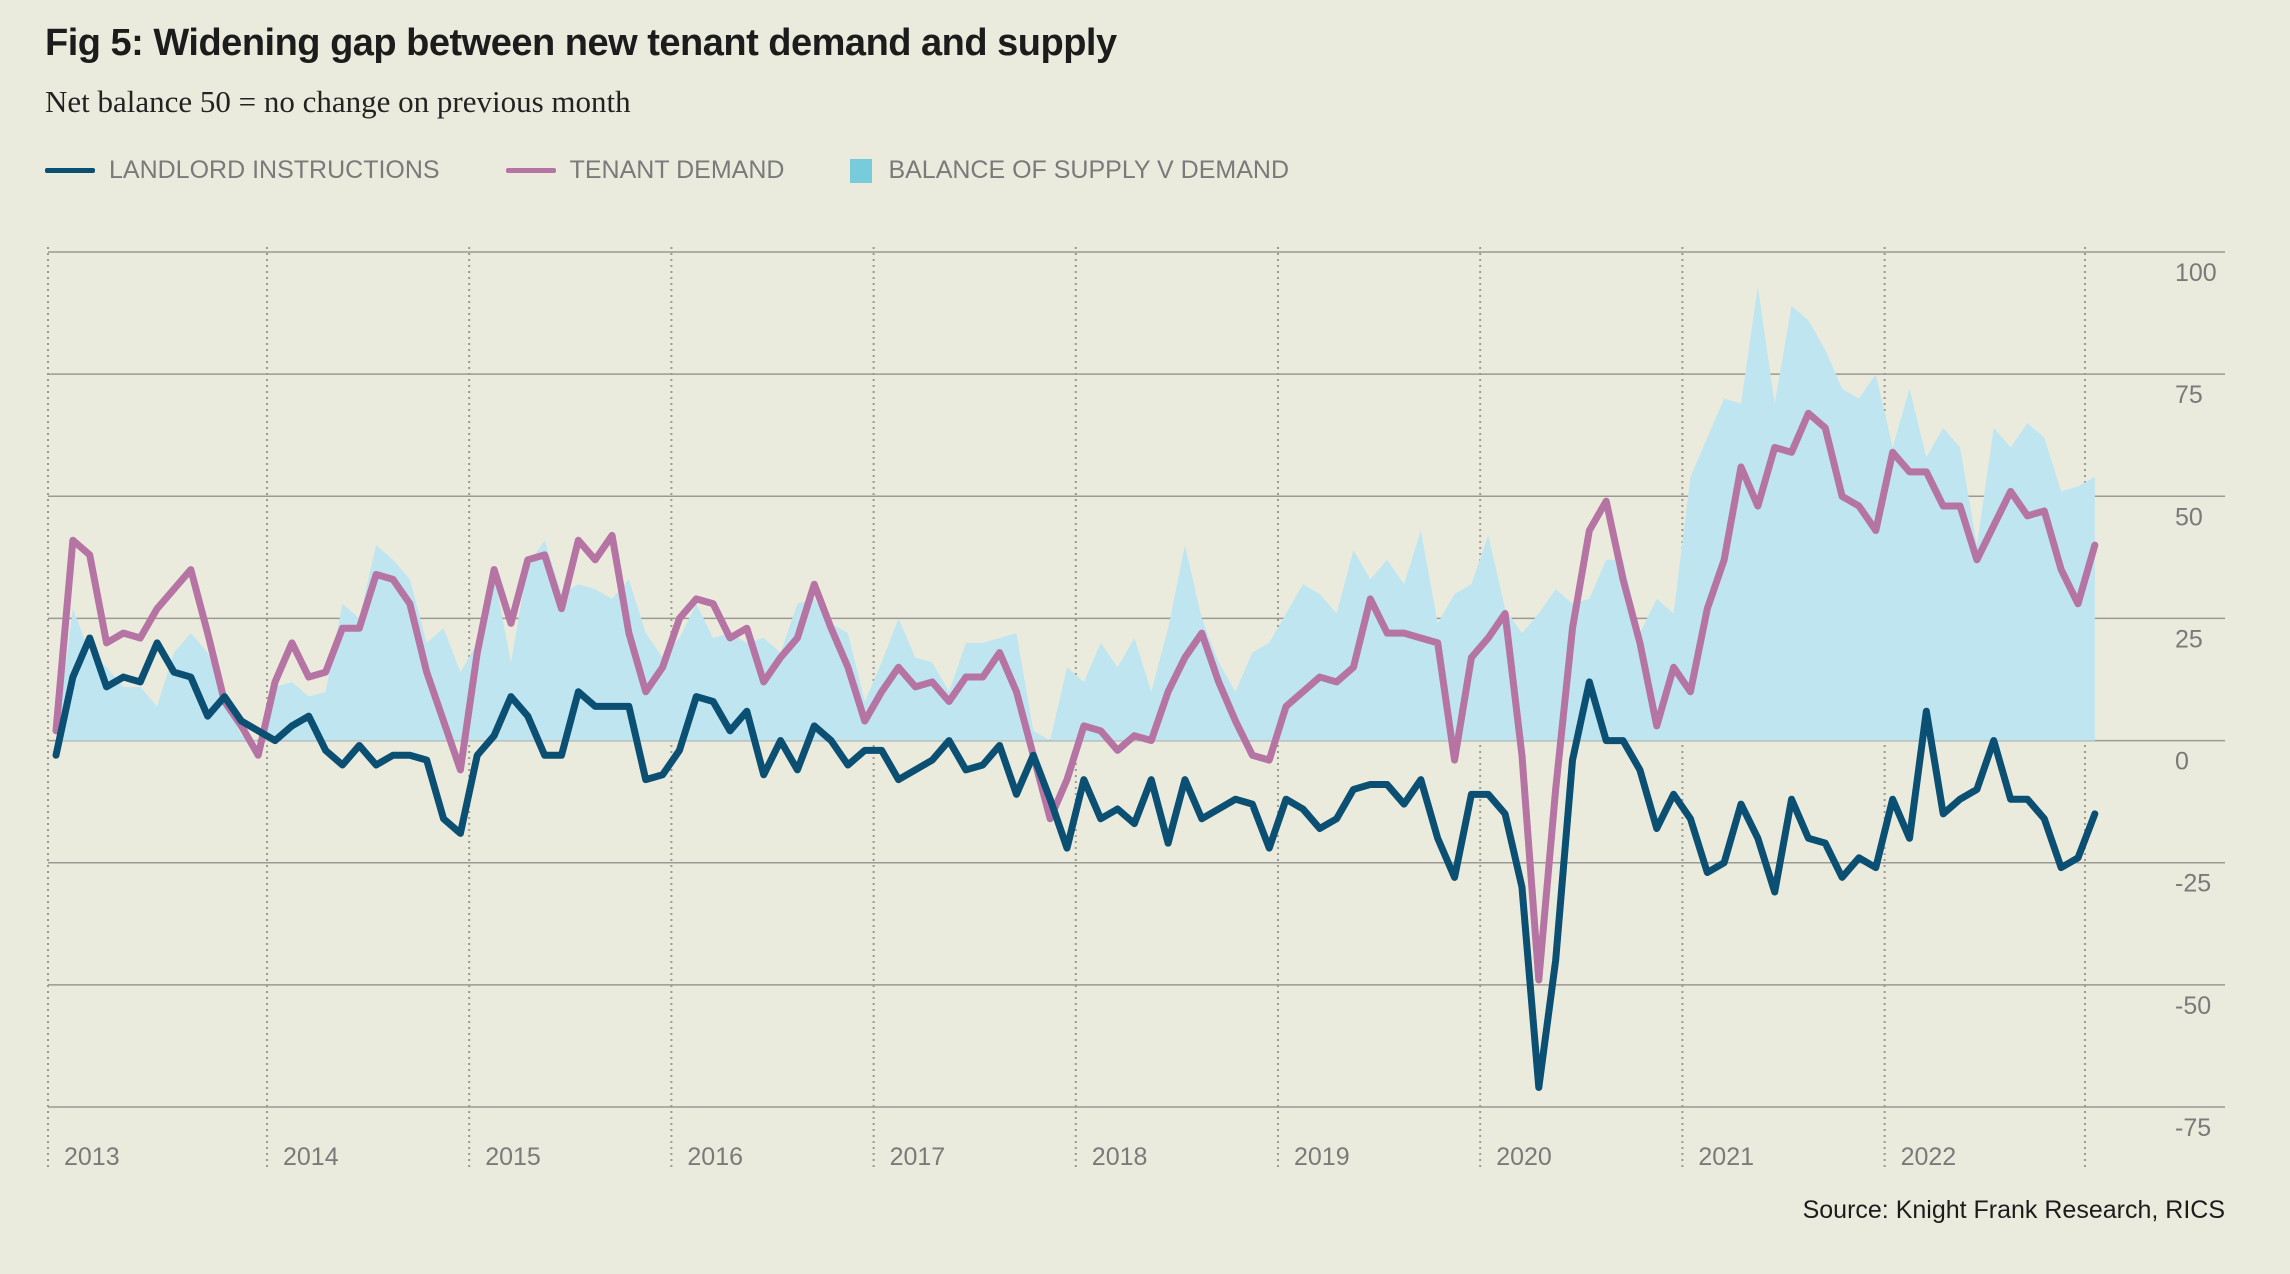 The width and height of the screenshot is (2290, 1274). I want to click on legend-swatch-landlord, so click(70, 170).